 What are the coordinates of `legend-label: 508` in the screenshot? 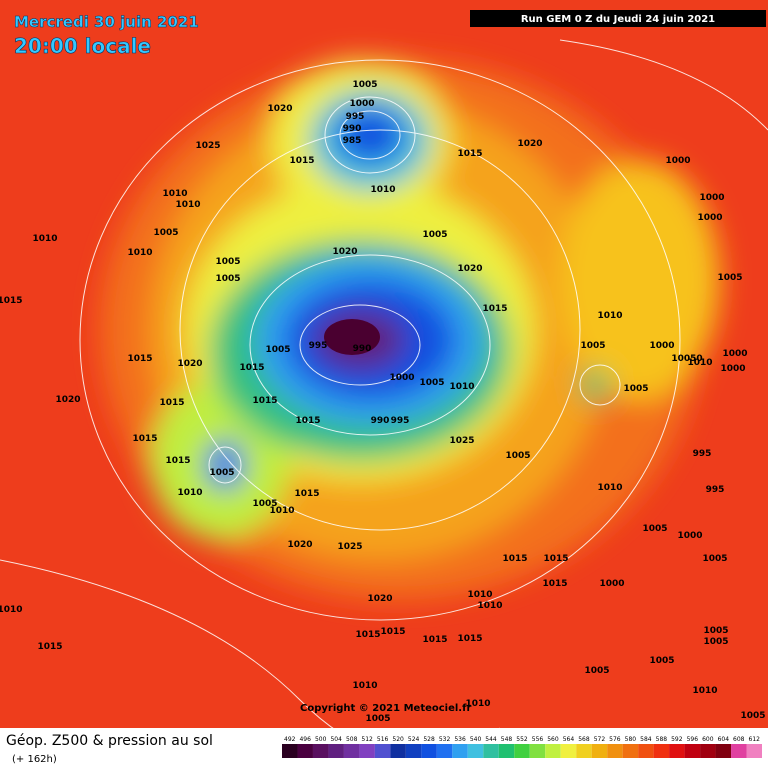 It's located at (352, 739).